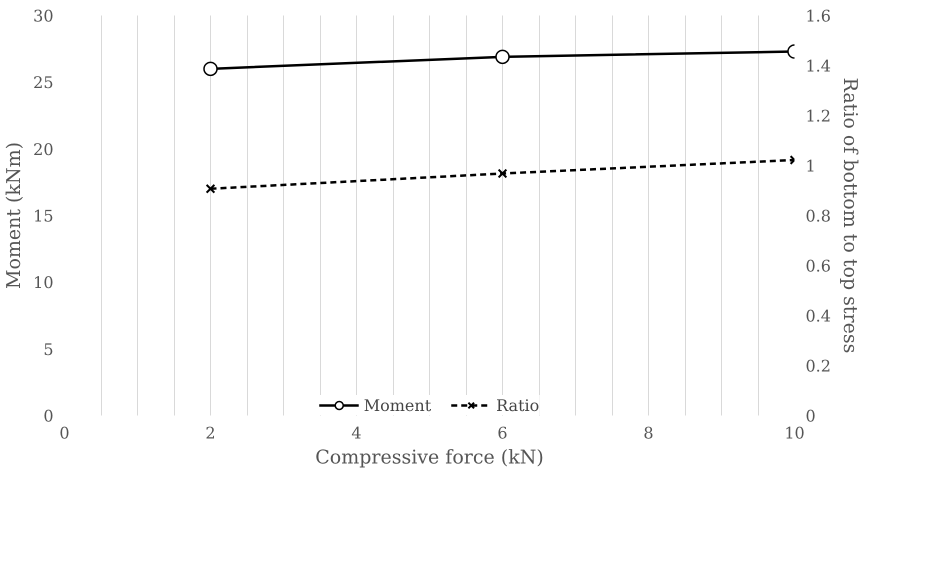  Describe the element at coordinates (648, 433) in the screenshot. I see `x-tick-label: 8` at that location.